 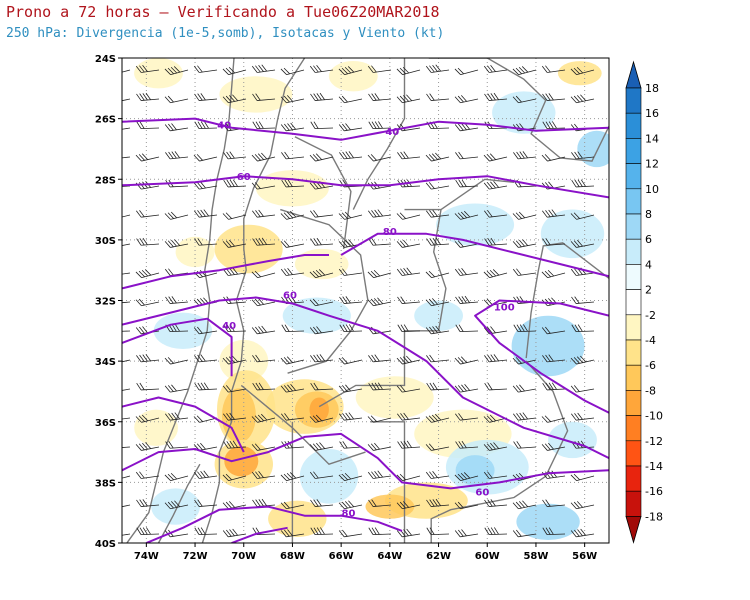 I want to click on lat-label: 40S, so click(x=105, y=544).